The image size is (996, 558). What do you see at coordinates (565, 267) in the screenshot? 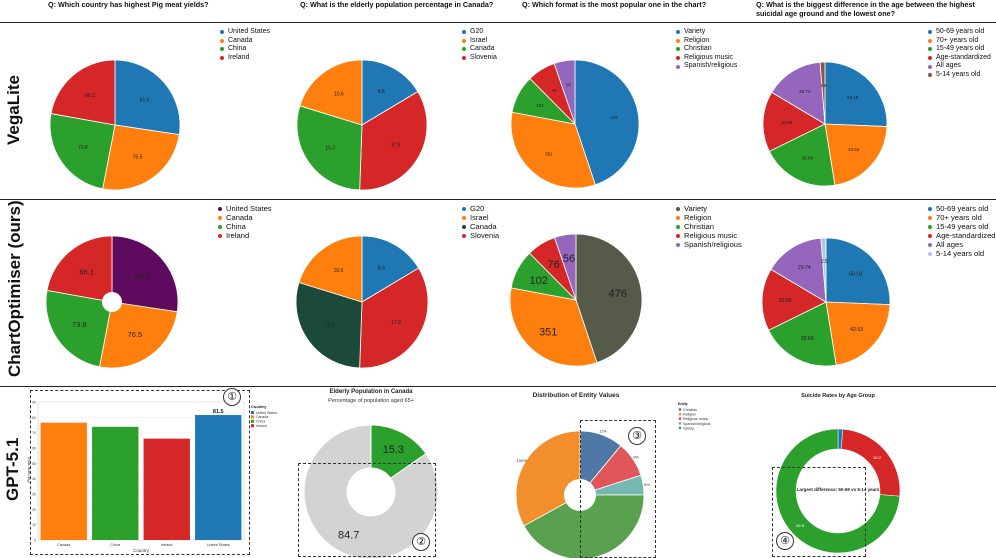
I see `opt-format-slice` at bounding box center [565, 267].